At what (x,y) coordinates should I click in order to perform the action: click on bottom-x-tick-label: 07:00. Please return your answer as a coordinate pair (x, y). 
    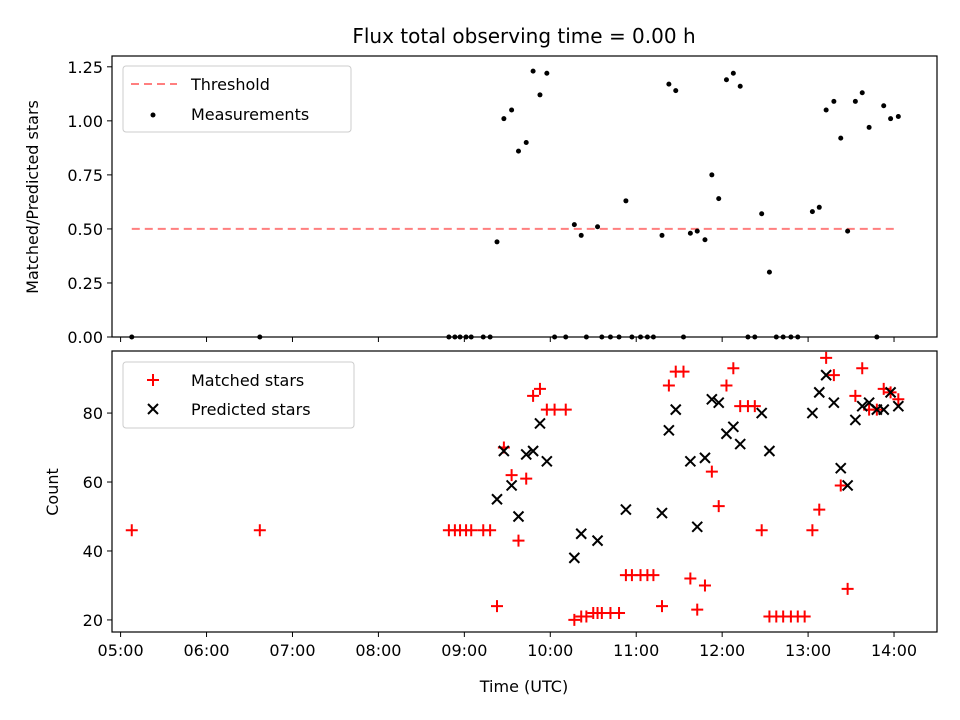
    Looking at the image, I should click on (292, 650).